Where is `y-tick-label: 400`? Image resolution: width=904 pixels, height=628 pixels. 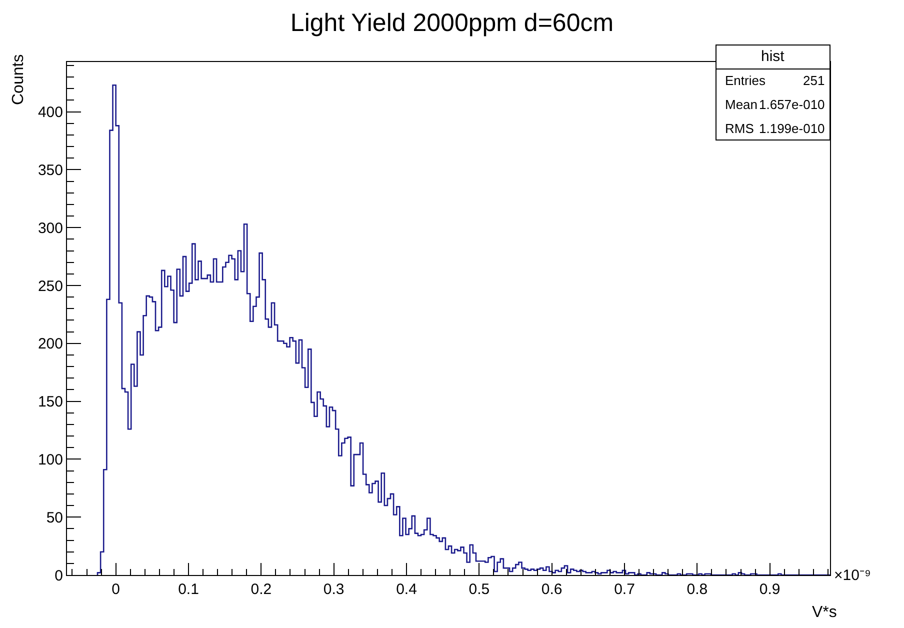 y-tick-label: 400 is located at coordinates (50, 113).